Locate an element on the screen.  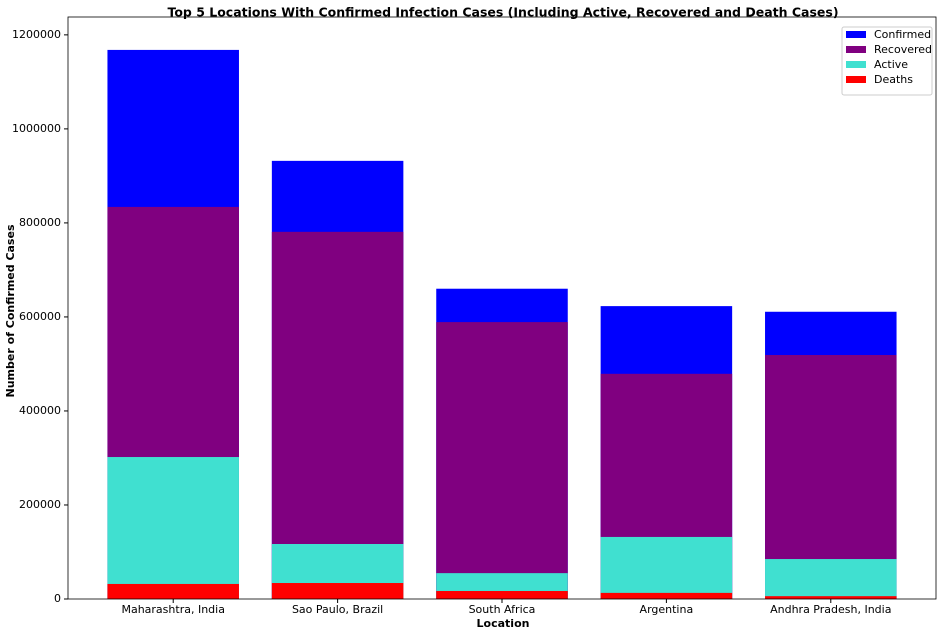
x-axis-label: Location is located at coordinates (503, 623).